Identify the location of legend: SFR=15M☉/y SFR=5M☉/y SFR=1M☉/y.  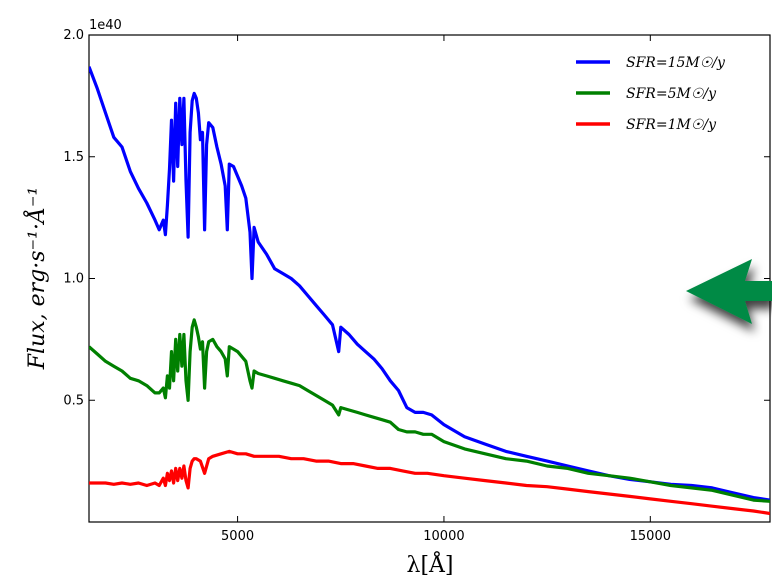
(651, 94).